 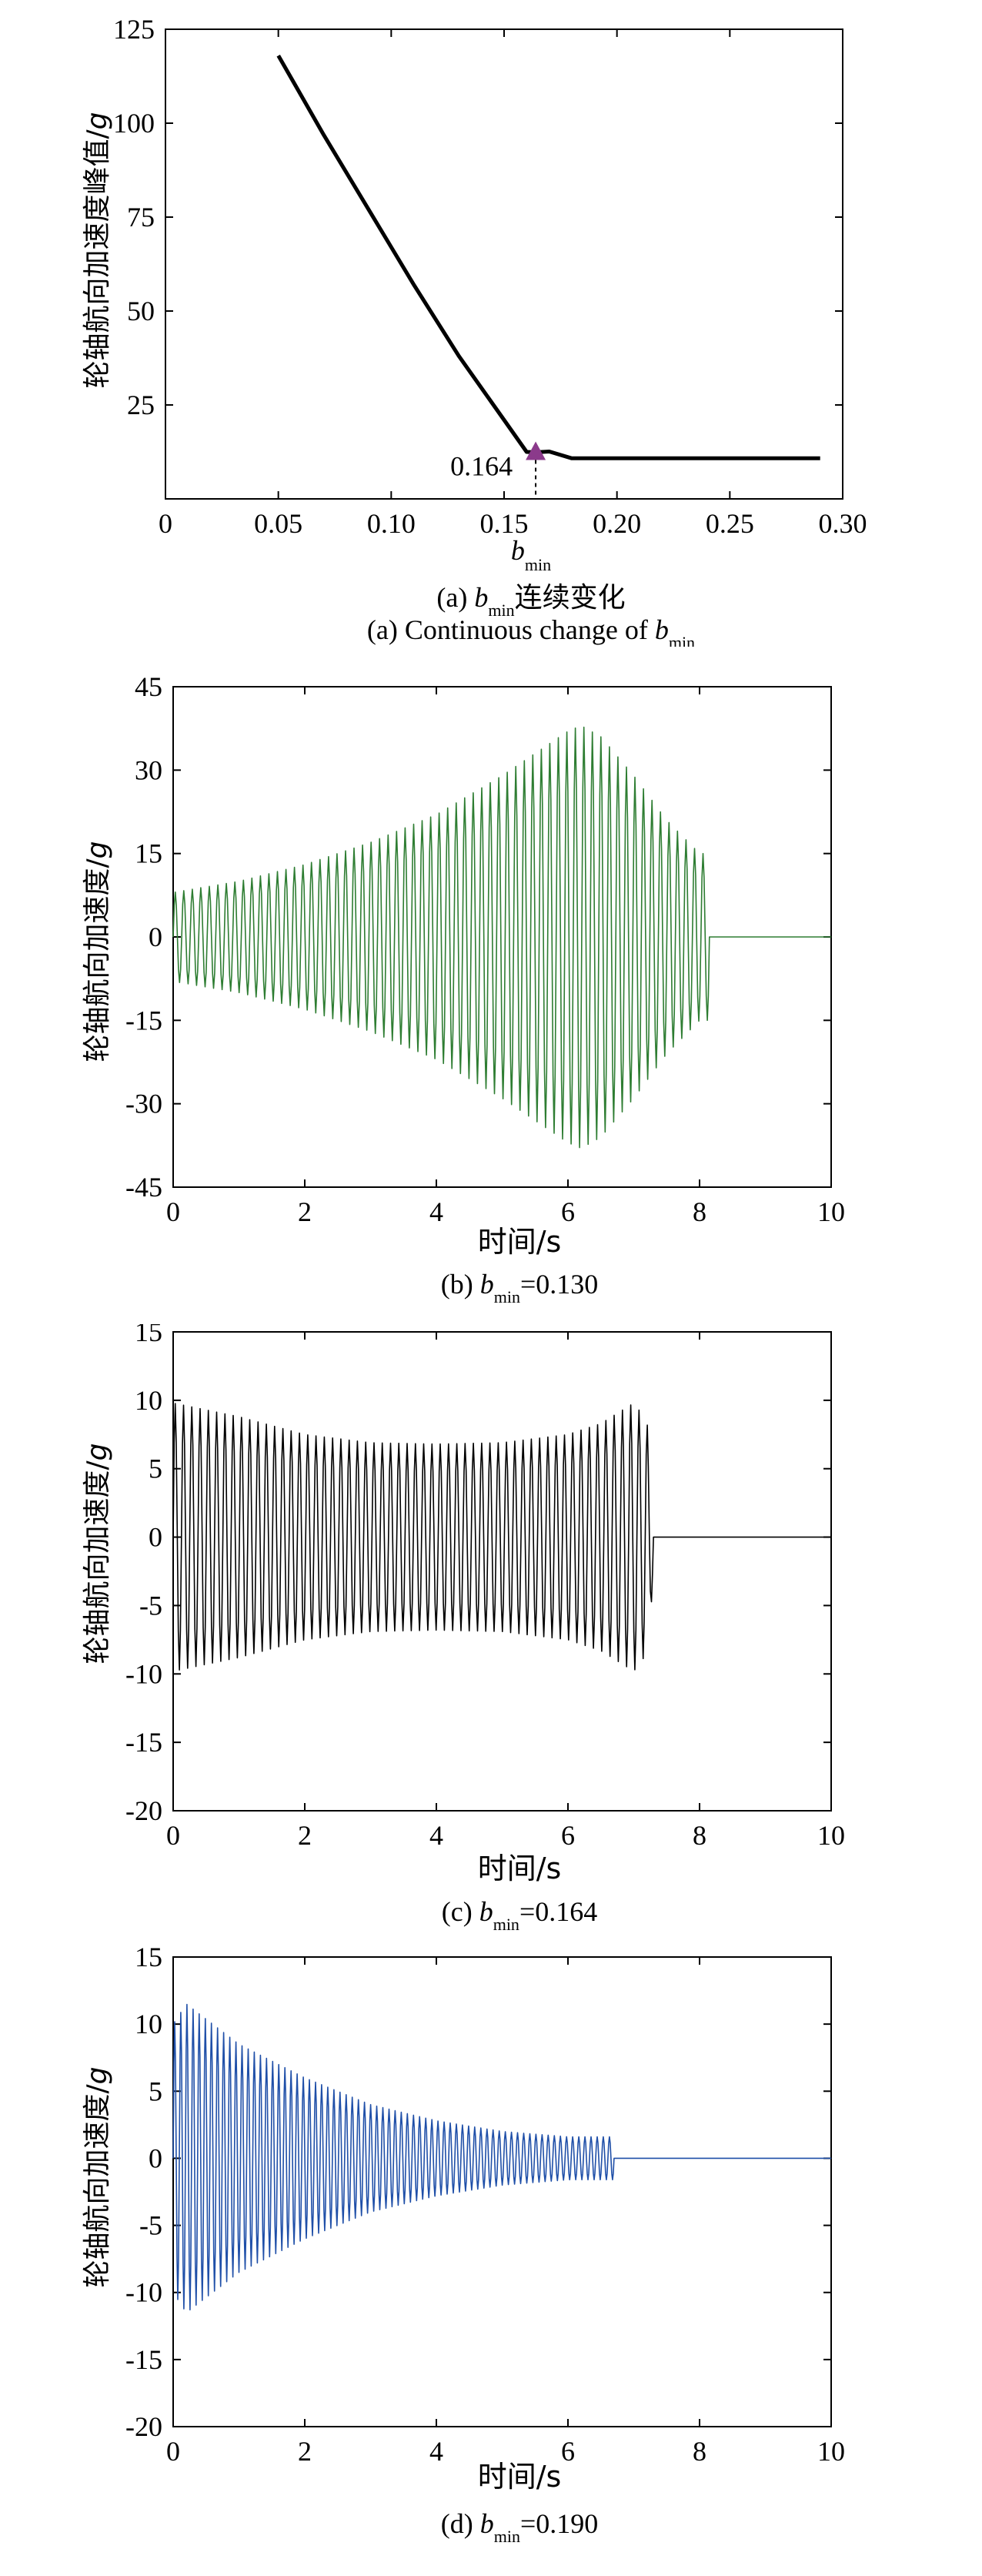 What do you see at coordinates (97, 2178) in the screenshot?
I see `chart-d-ylabel: 轮轴航向加速度/g` at bounding box center [97, 2178].